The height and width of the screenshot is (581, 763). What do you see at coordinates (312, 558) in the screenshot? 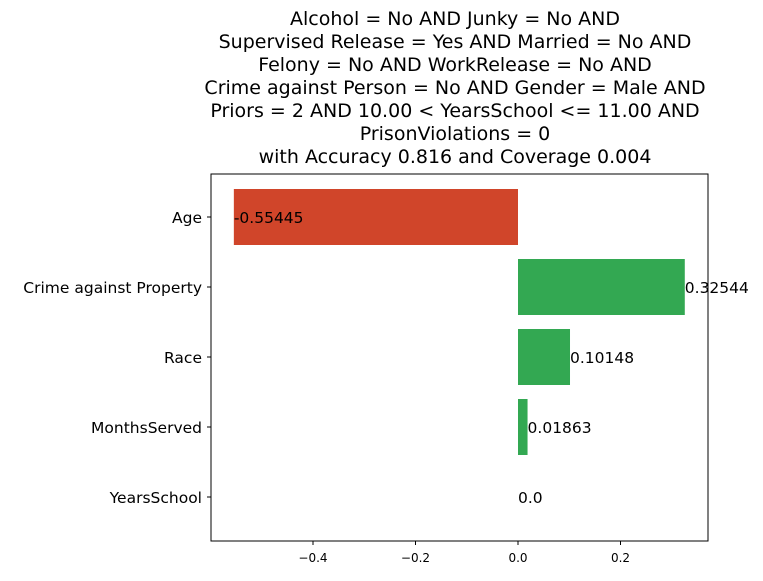
I see `x-tick-label: −0.4` at bounding box center [312, 558].